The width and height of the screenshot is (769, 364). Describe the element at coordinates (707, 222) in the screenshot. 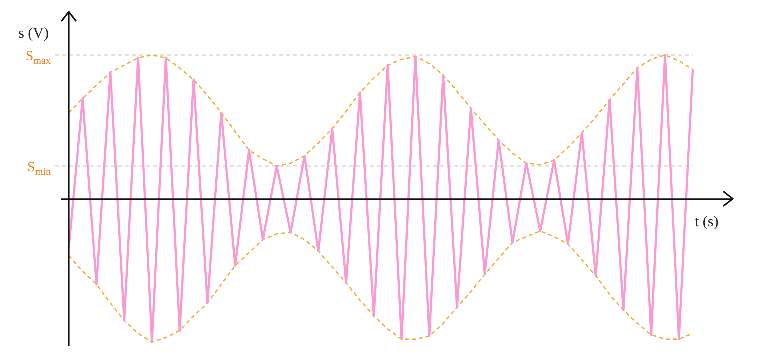

I see `x-axis-title: t (s)` at that location.